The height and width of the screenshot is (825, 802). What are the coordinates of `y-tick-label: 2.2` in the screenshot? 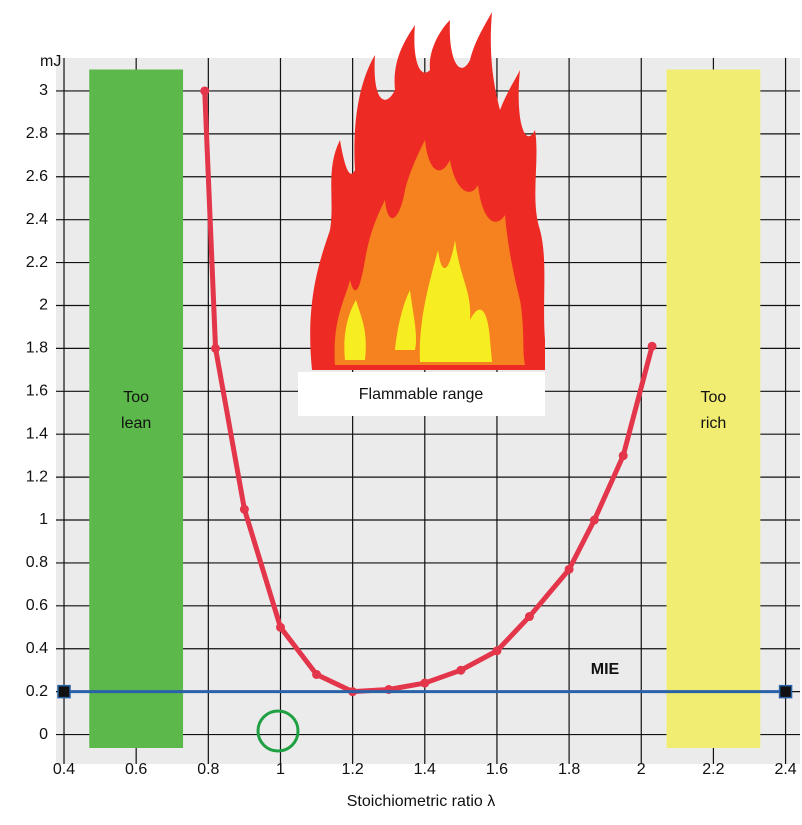 It's located at (37, 262).